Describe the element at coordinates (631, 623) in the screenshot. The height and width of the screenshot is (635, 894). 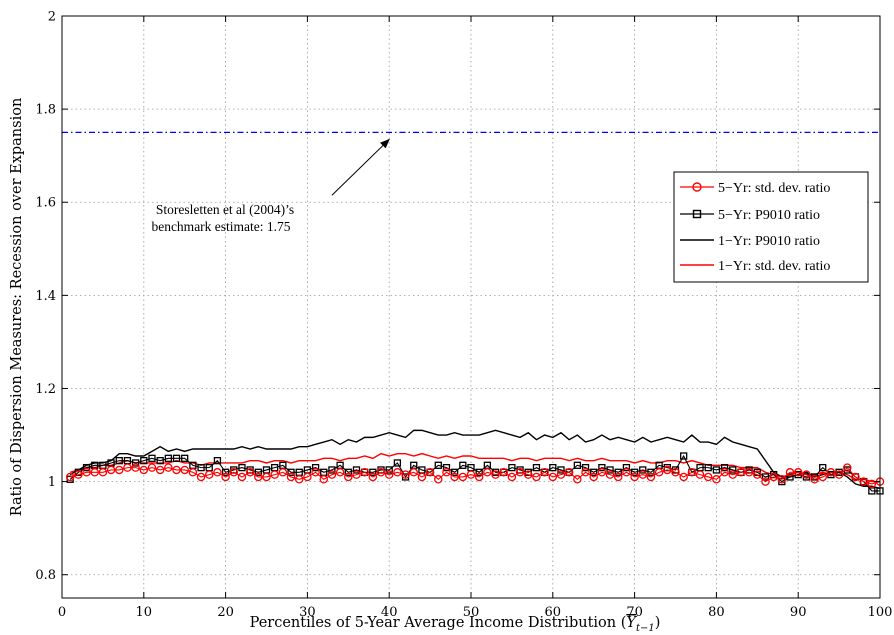
I see `x-axis-symbol: Y` at that location.